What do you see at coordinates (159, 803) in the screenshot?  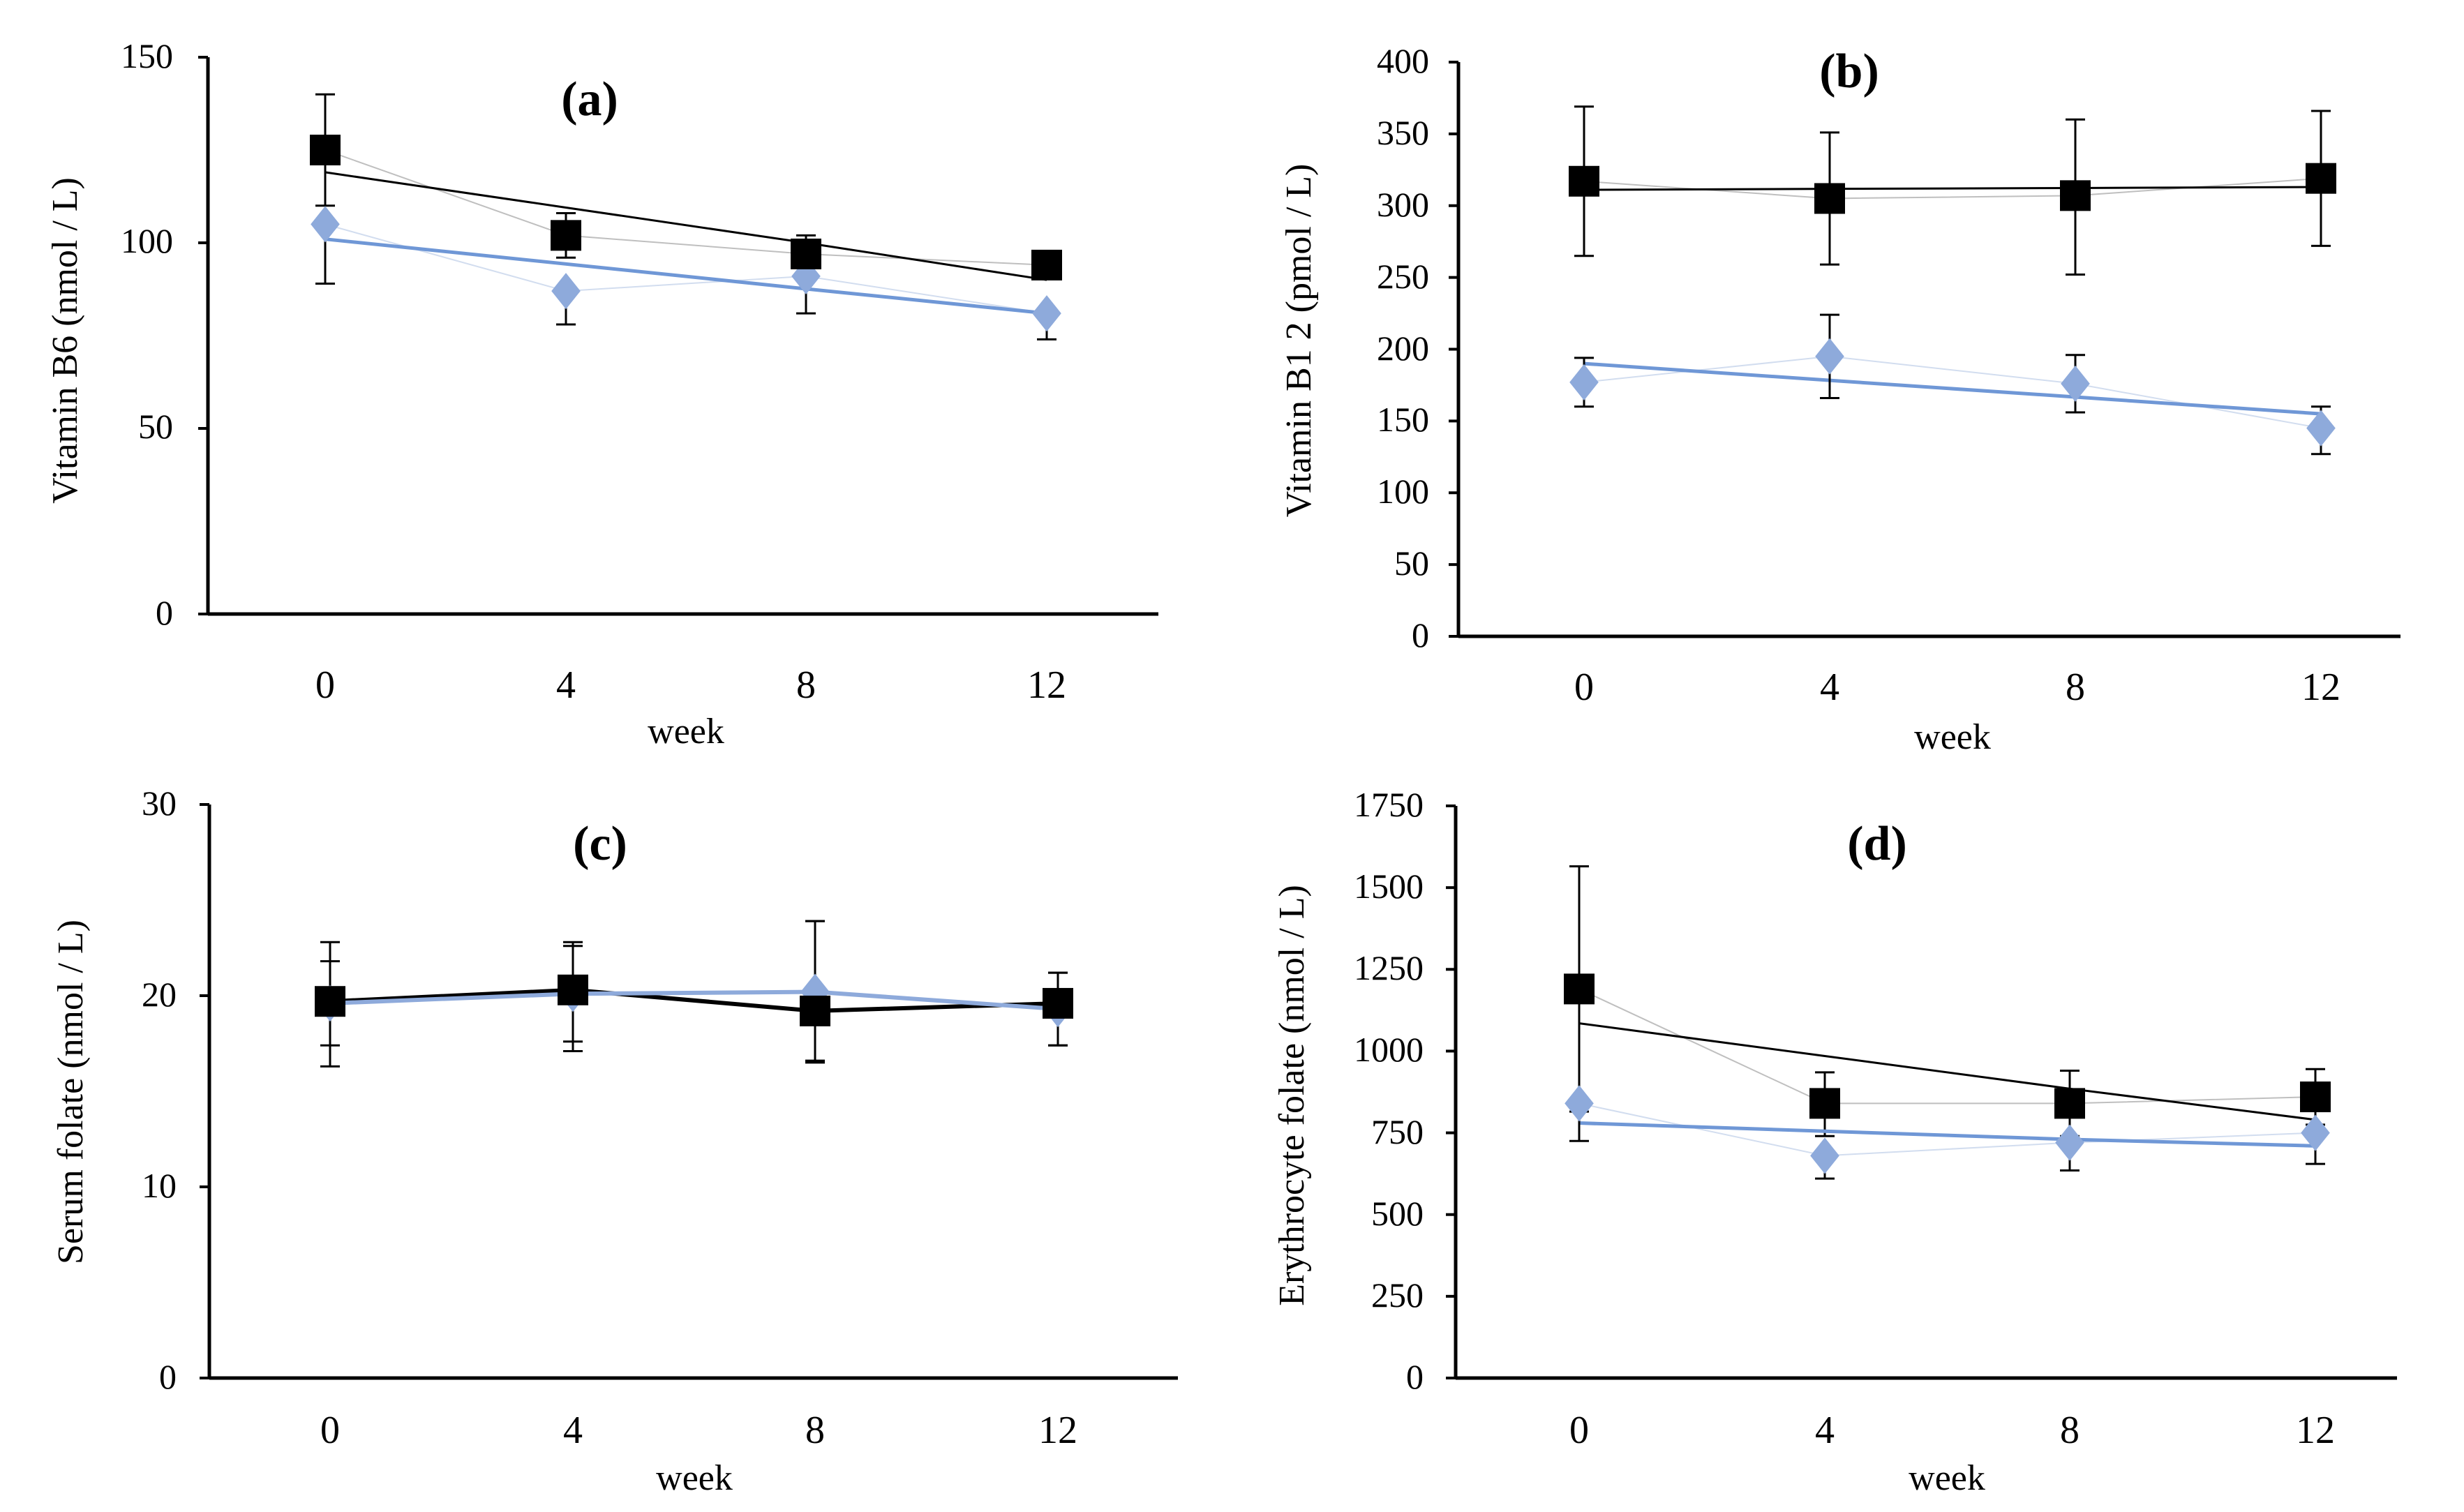 I see `y-tick-label: 30` at bounding box center [159, 803].